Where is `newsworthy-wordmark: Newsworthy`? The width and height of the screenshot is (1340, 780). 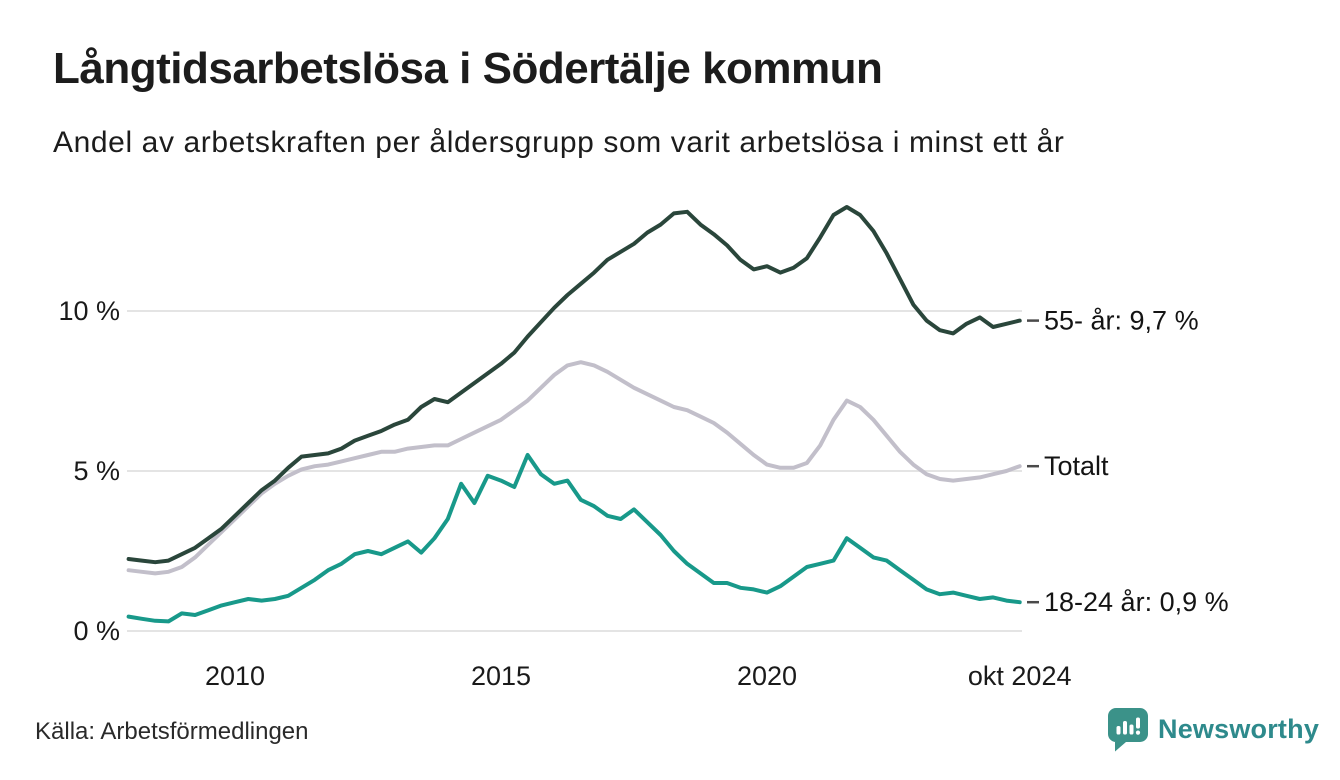 newsworthy-wordmark: Newsworthy is located at coordinates (1239, 729).